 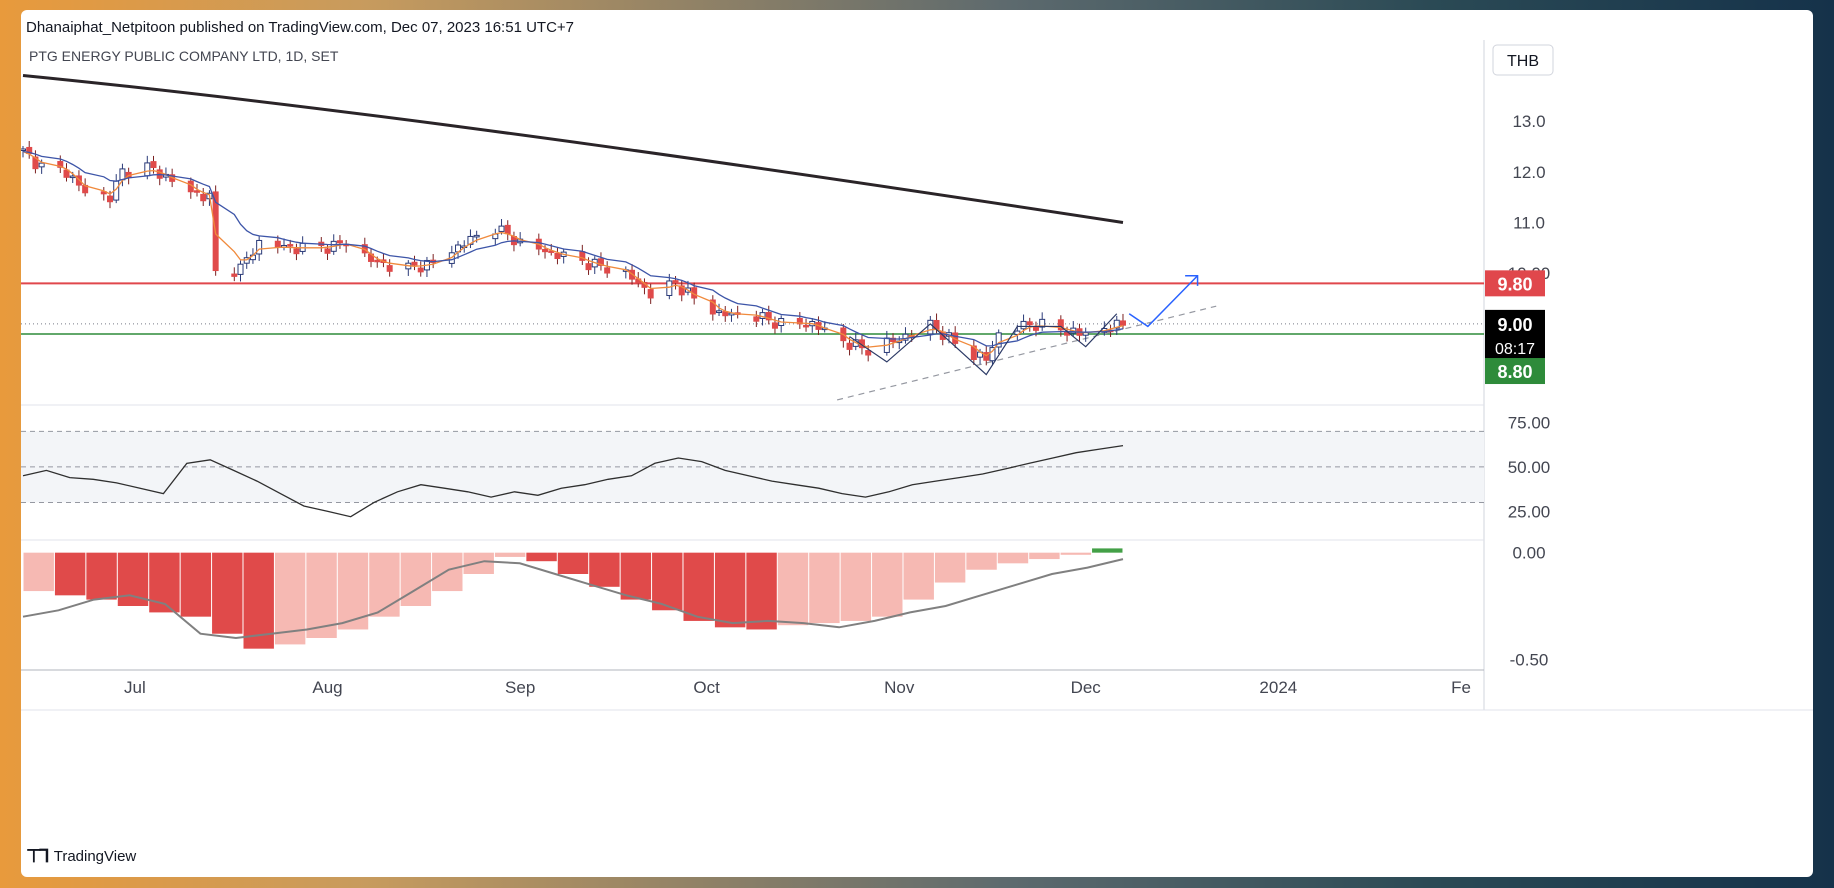 I want to click on rsi-tick-label: 25.00, so click(x=1529, y=511).